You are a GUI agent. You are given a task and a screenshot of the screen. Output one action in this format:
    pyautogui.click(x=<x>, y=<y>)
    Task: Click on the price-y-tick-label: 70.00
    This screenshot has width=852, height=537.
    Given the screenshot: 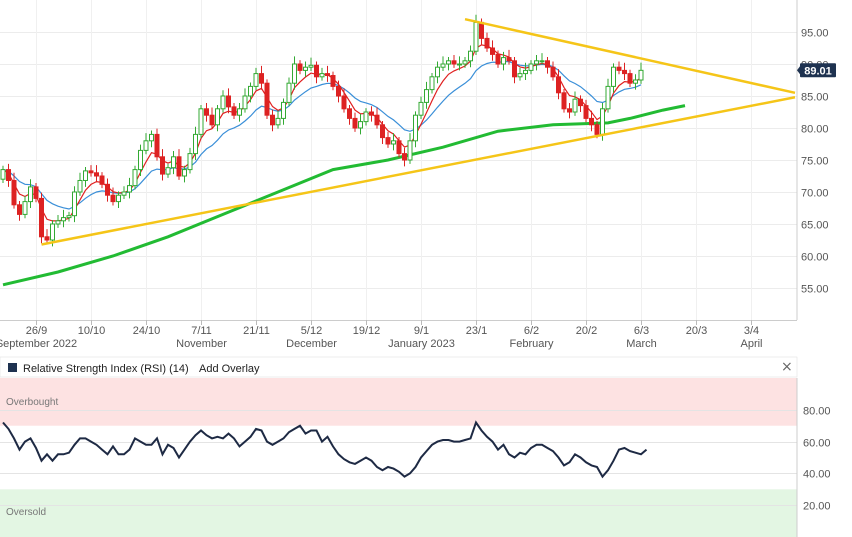 What is the action you would take?
    pyautogui.click(x=815, y=194)
    